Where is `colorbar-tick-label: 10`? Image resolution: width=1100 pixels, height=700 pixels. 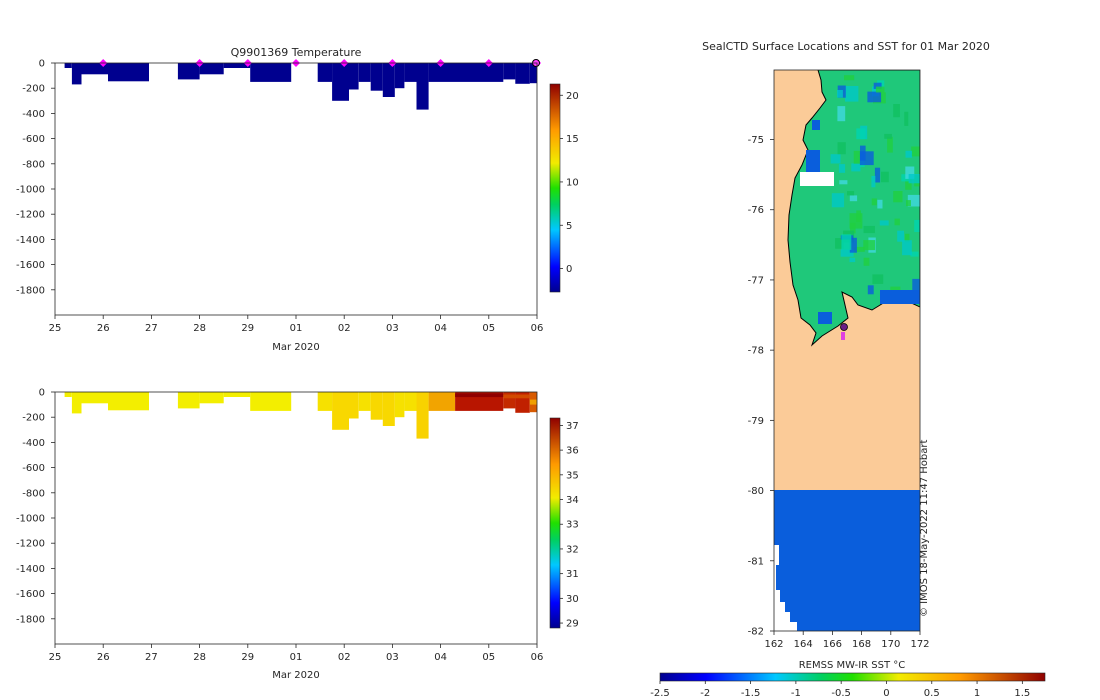 colorbar-tick-label: 10 is located at coordinates (572, 182).